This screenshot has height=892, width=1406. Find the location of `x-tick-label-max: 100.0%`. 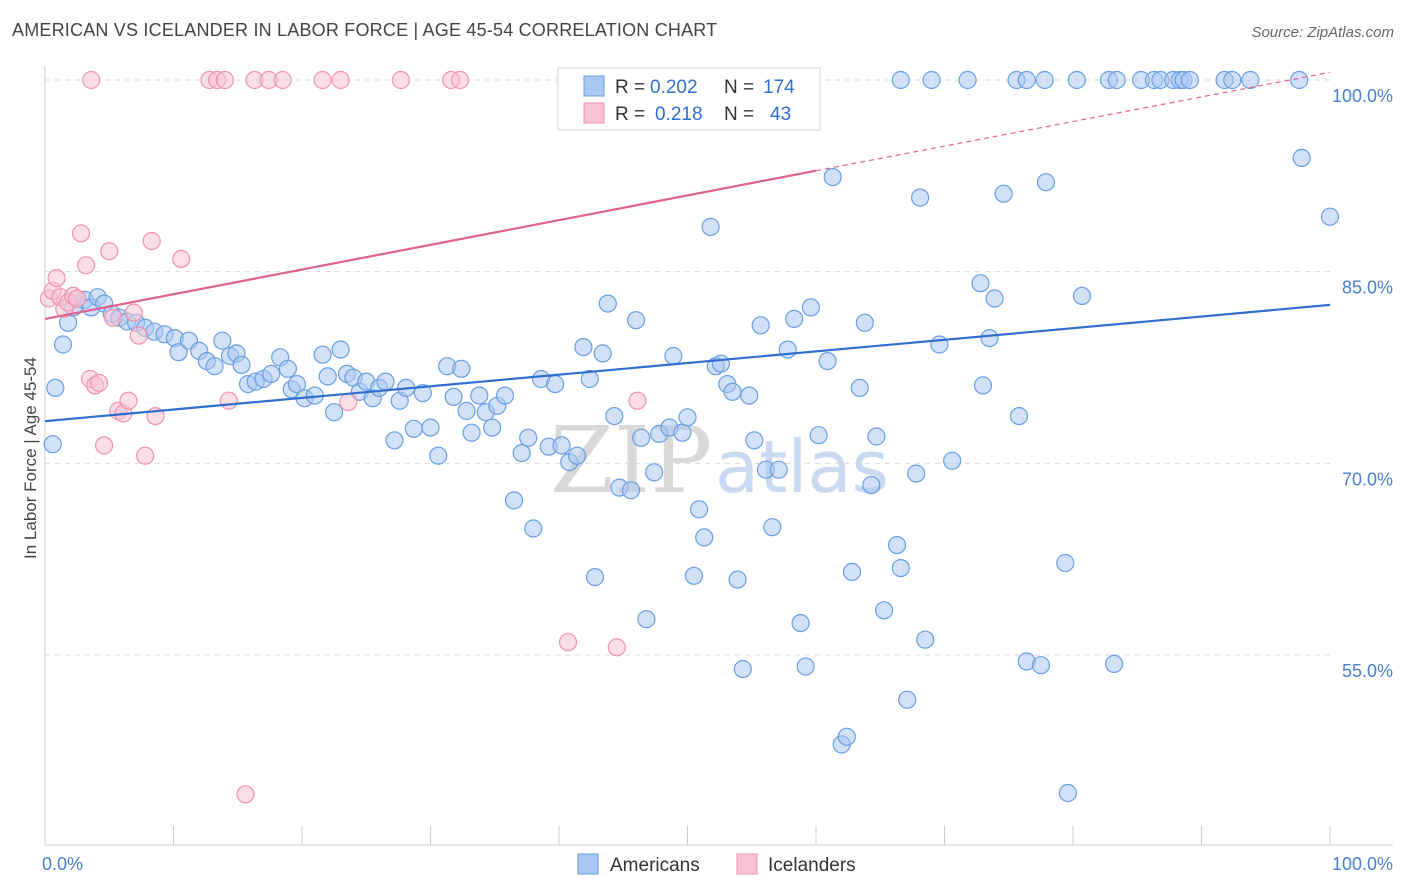

x-tick-label-max: 100.0% is located at coordinates (1362, 864).